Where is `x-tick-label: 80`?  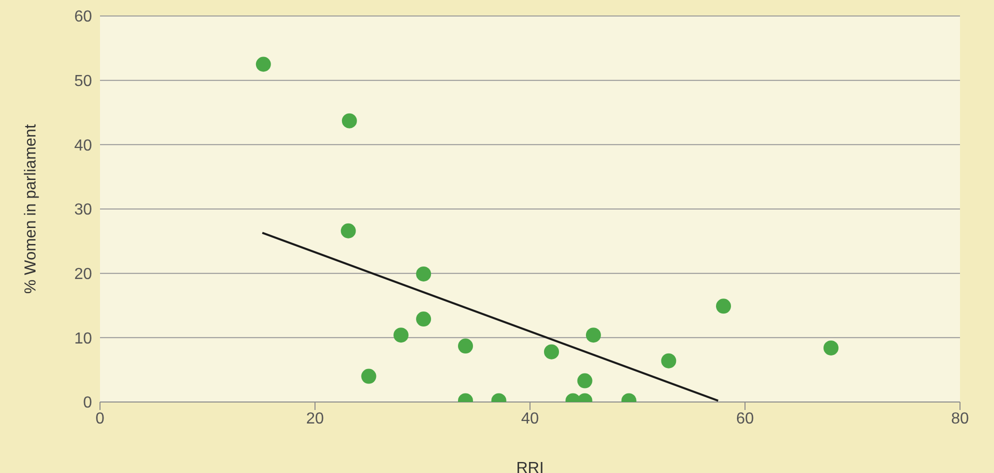 x-tick-label: 80 is located at coordinates (960, 419).